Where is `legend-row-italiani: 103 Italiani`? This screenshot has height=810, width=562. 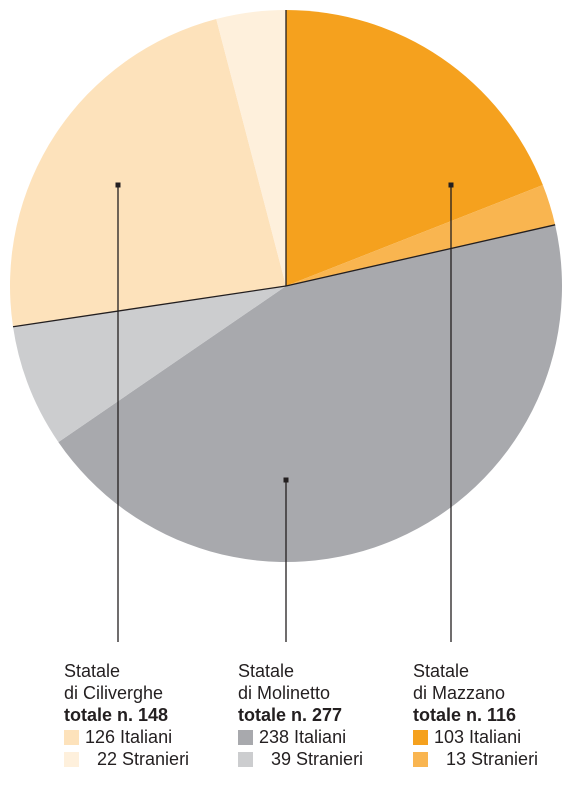 legend-row-italiani: 103 Italiani is located at coordinates (487, 737).